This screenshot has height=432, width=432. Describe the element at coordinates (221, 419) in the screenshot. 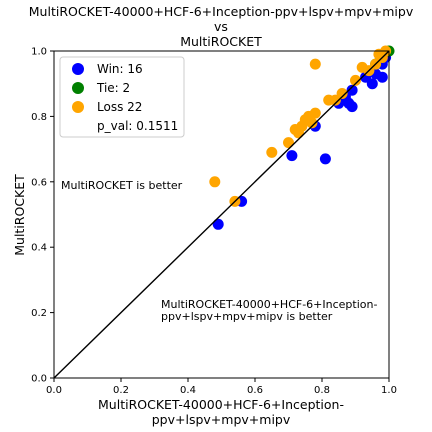

I see `x-axis-label-line-2: ppv+lspv+mpv+mipv` at that location.